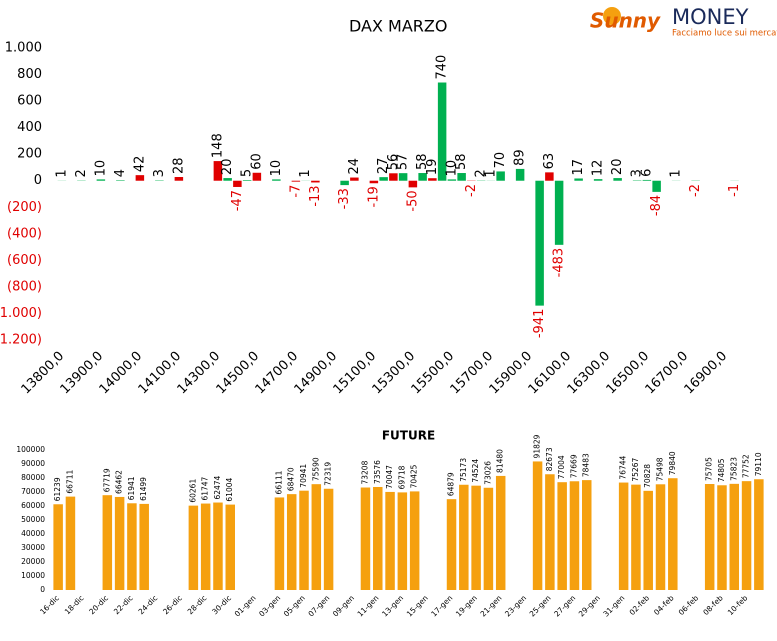 The height and width of the screenshot is (641, 777). I want to click on data-label: 70047, so click(389, 477).